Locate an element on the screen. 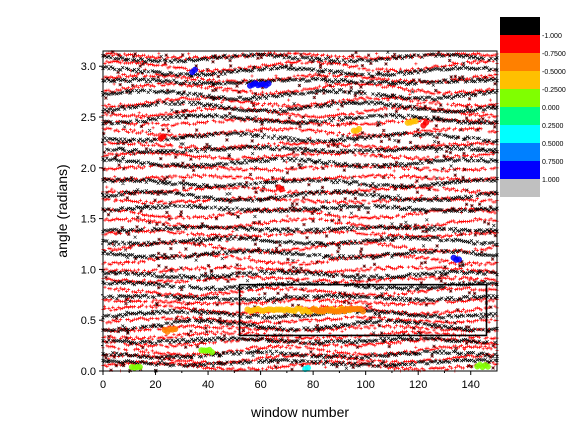  y-tick-label: 2.5 is located at coordinates (88, 118).